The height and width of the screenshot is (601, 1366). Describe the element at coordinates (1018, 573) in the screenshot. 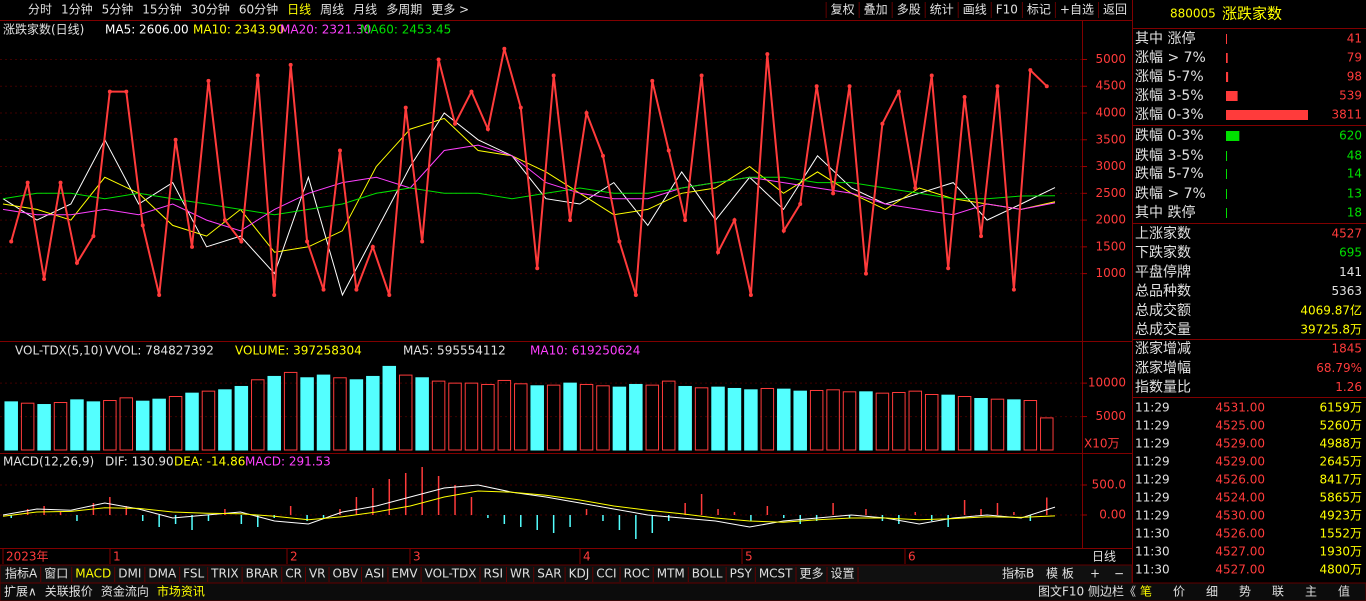

I see `indicator-tab: 指标B` at that location.